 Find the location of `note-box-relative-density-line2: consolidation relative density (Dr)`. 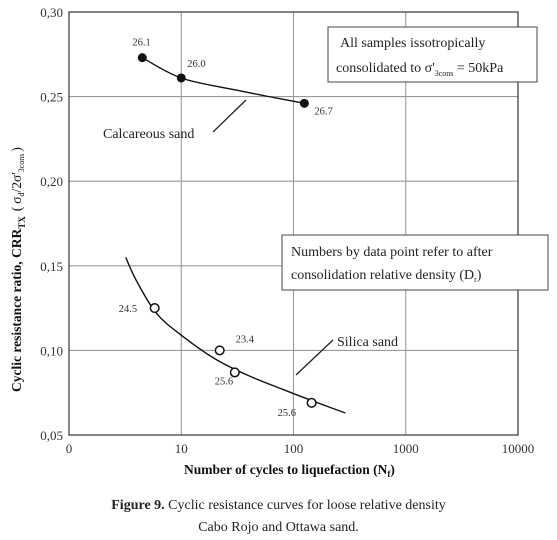

note-box-relative-density-line2: consolidation relative density (Dr) is located at coordinates (386, 276).